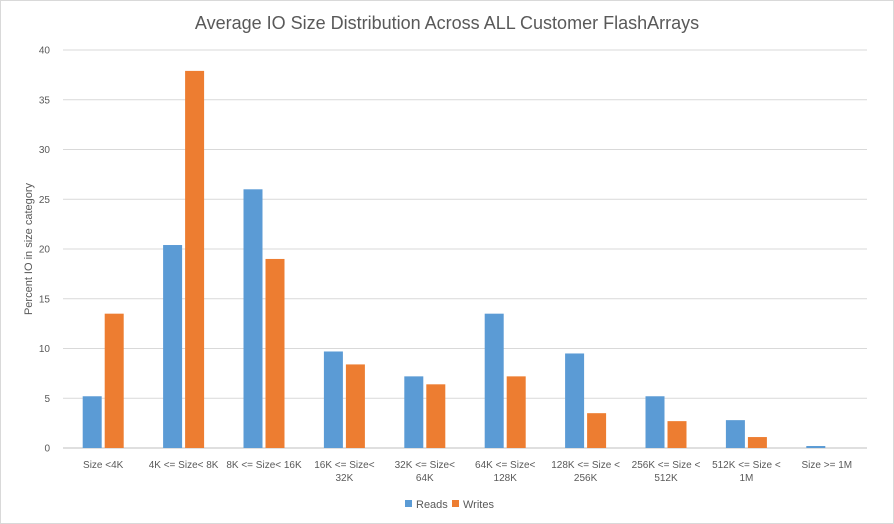 Image resolution: width=894 pixels, height=524 pixels. What do you see at coordinates (586, 478) in the screenshot?
I see `x-category-label: 256K` at bounding box center [586, 478].